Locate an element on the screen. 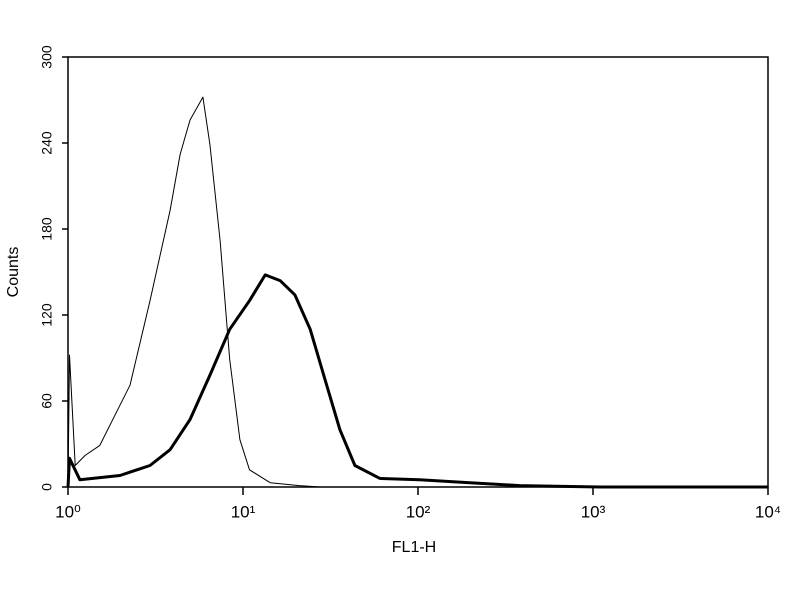 The image size is (800, 605). y-axis-label: Counts is located at coordinates (13, 272).